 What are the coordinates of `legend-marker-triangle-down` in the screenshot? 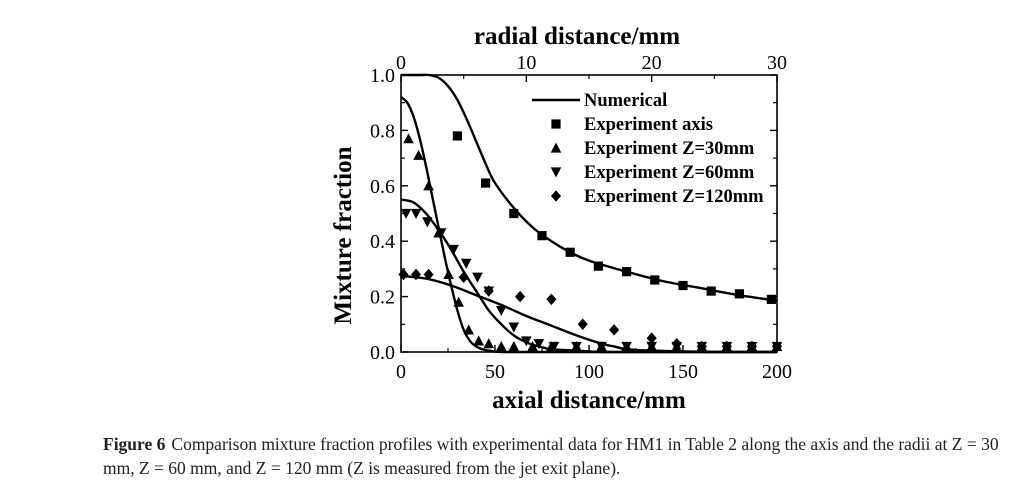 It's located at (556, 172).